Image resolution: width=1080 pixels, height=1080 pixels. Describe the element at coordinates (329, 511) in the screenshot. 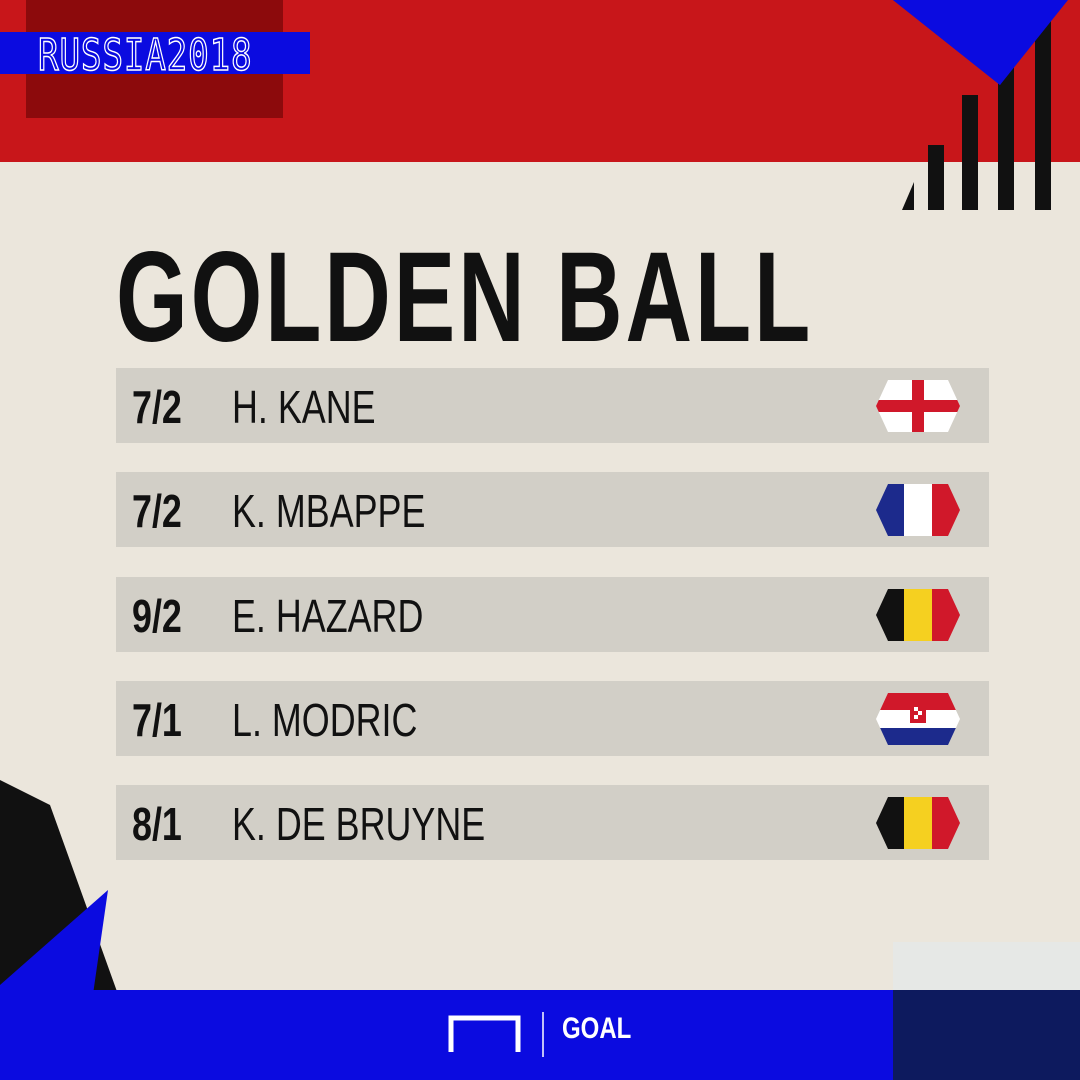

I see `player-name: K. MBAPPE` at that location.